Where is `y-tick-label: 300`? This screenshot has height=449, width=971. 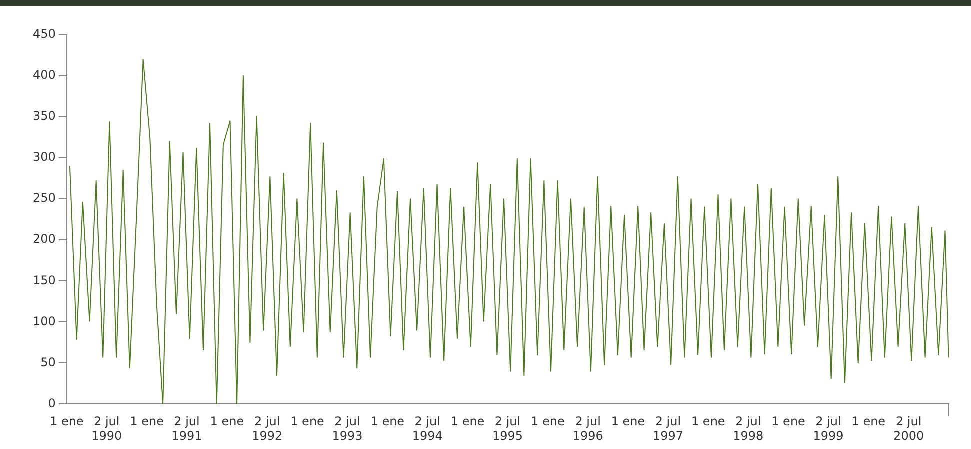
y-tick-label: 300 is located at coordinates (44, 157).